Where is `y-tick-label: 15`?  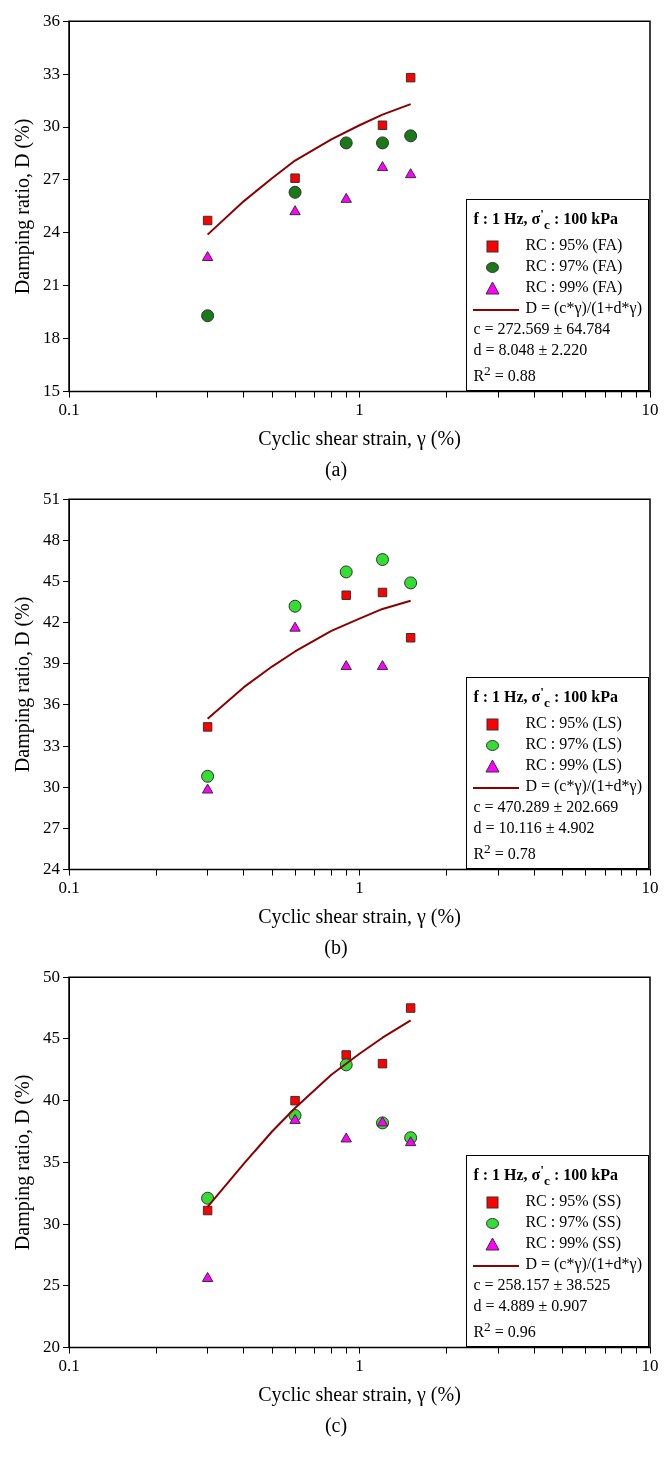 y-tick-label: 15 is located at coordinates (51, 391).